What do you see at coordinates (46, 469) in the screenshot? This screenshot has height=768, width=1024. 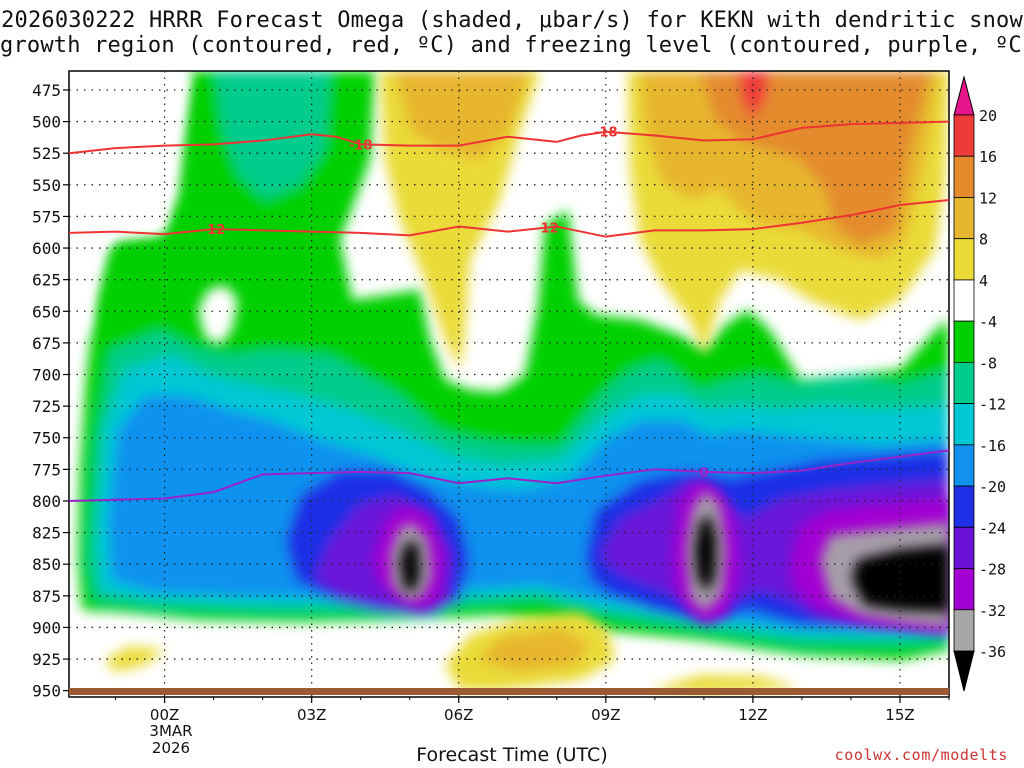 I see `y-tick-label: 775` at bounding box center [46, 469].